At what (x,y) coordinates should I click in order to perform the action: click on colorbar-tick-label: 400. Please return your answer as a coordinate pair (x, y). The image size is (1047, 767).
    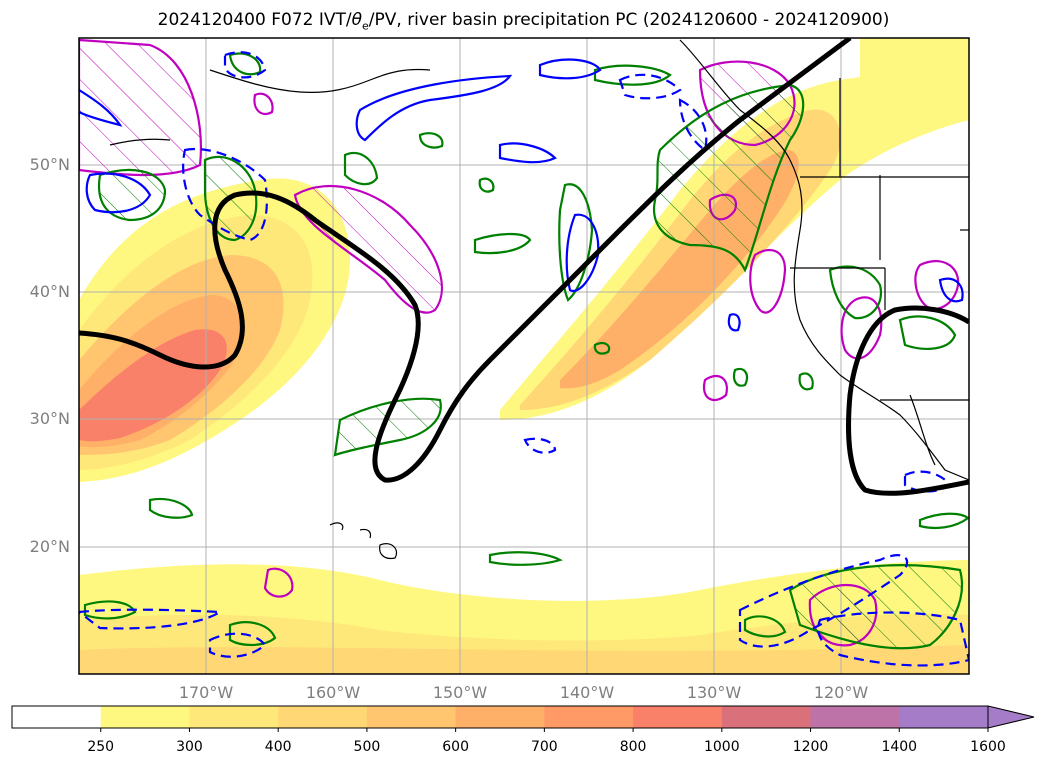
    Looking at the image, I should click on (278, 747).